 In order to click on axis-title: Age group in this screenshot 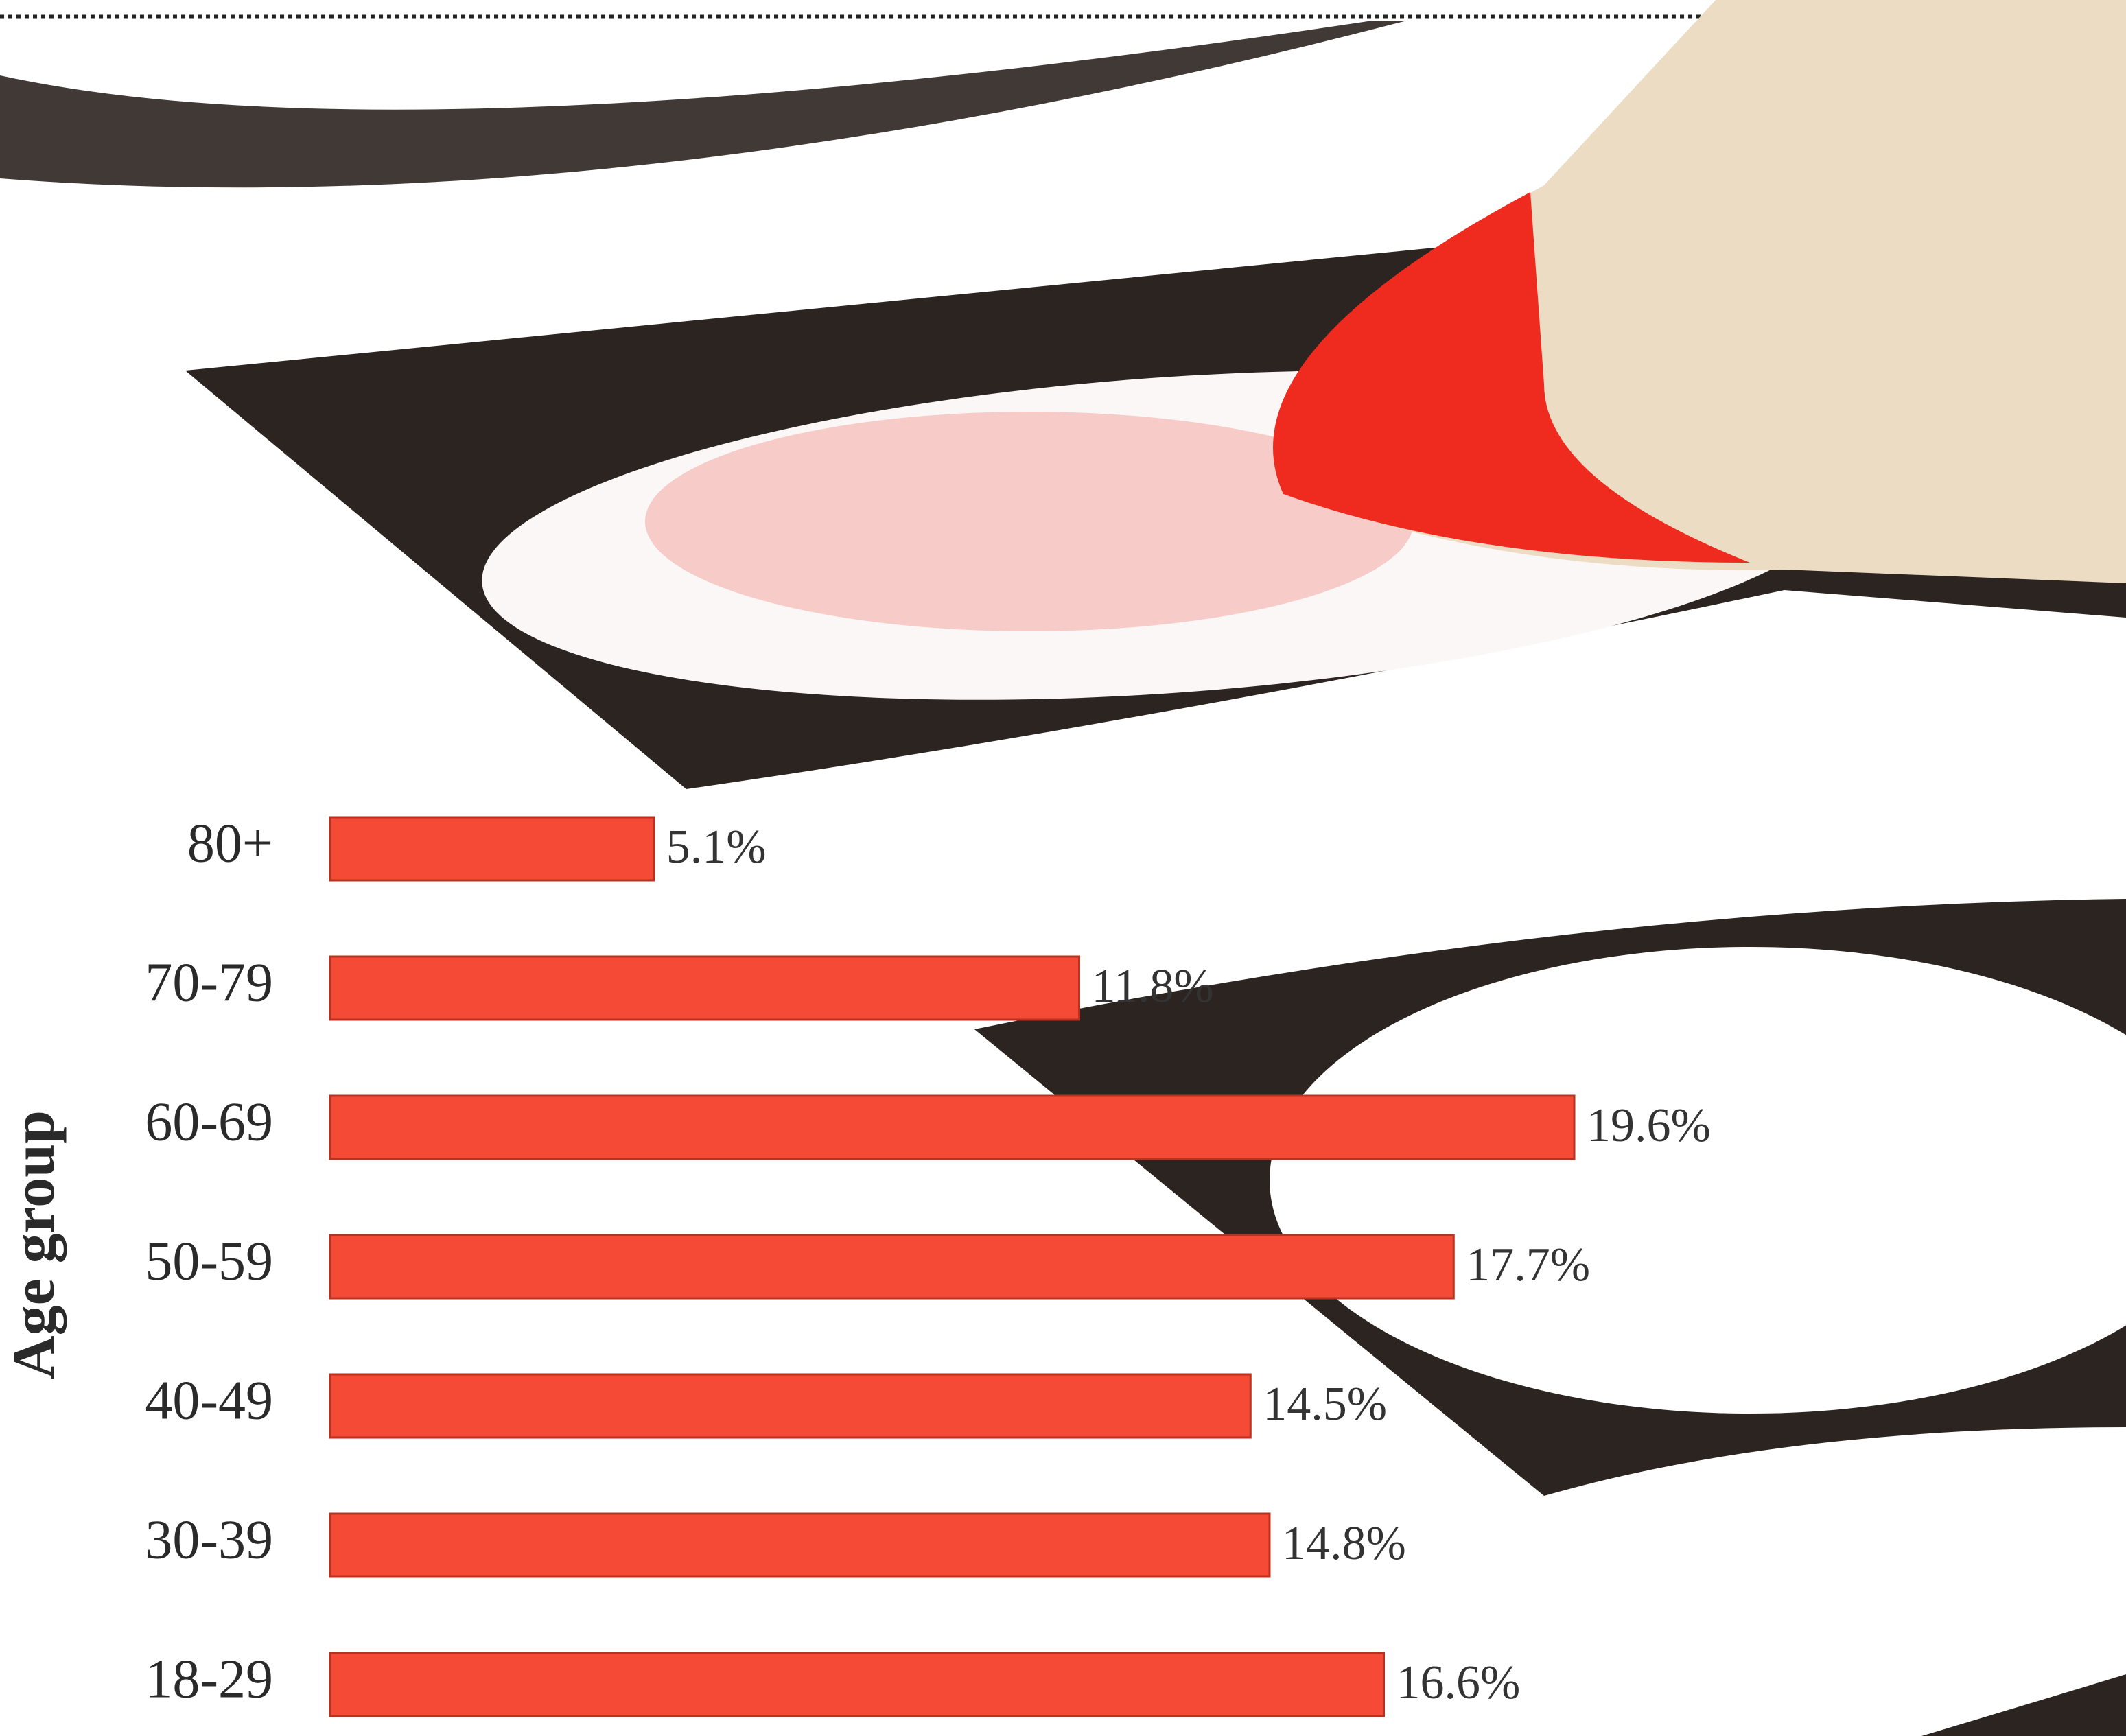, I will do `click(34, 1245)`.